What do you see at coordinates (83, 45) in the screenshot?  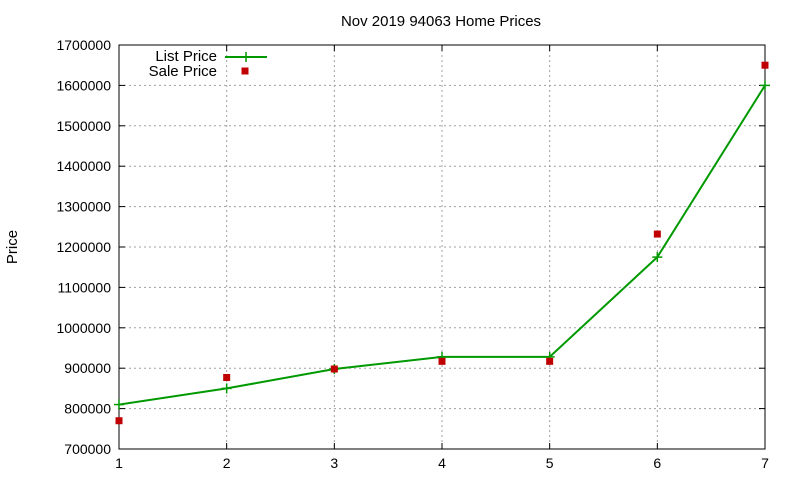 I see `y-tick-label: 1700000` at bounding box center [83, 45].